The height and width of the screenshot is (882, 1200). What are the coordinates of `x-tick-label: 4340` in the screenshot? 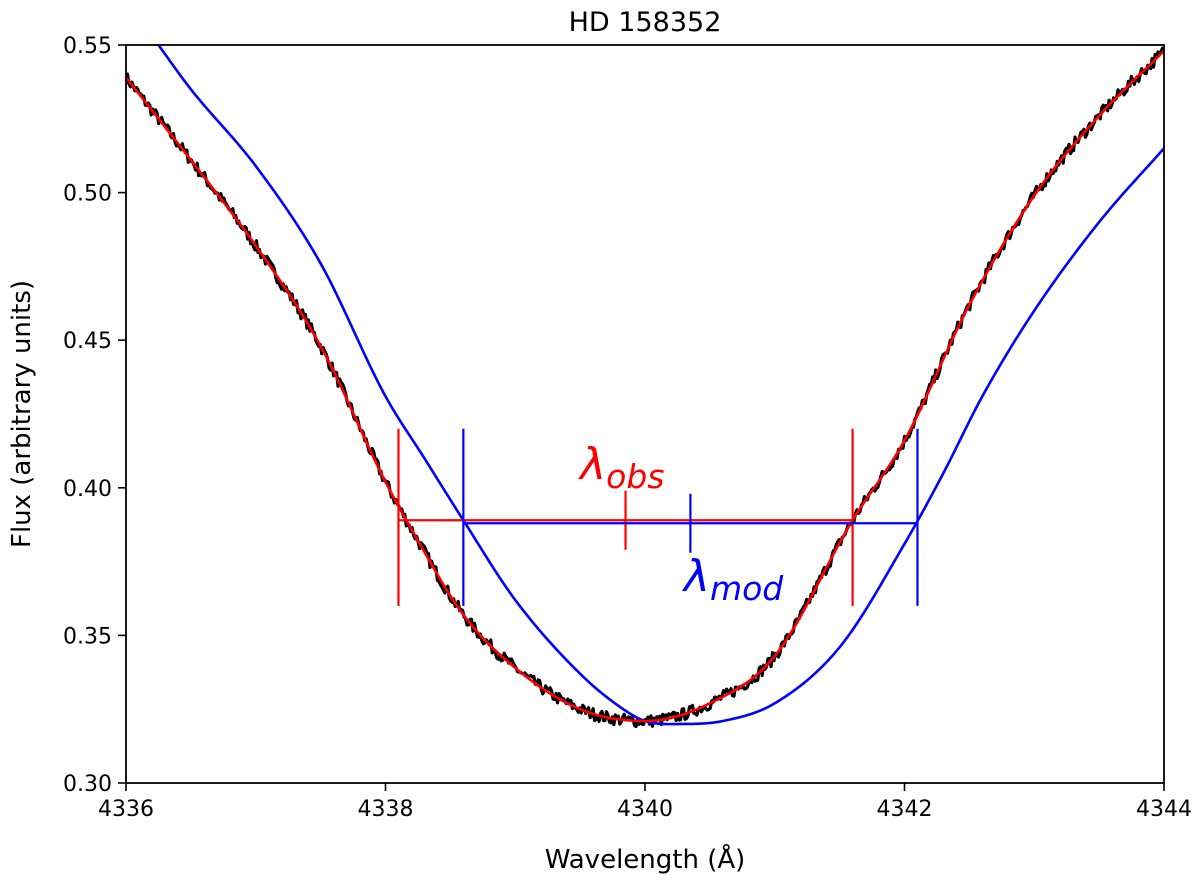 It's located at (645, 809).